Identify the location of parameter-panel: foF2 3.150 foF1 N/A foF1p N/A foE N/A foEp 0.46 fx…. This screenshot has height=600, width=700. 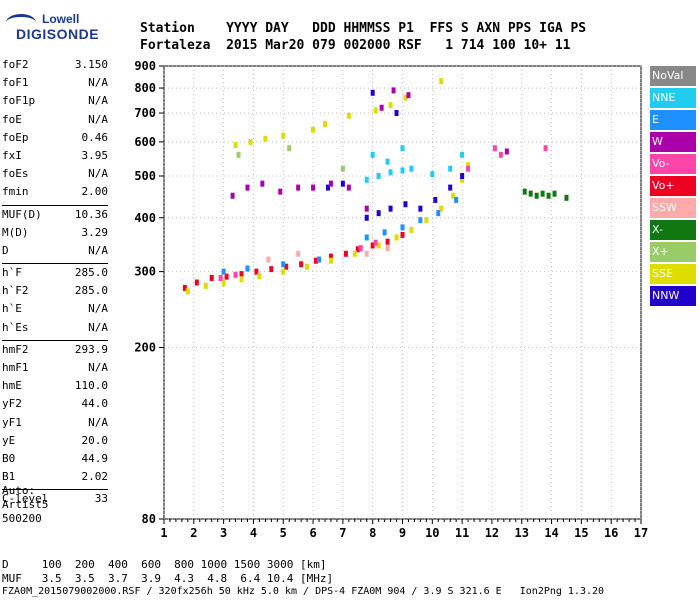
(55, 284).